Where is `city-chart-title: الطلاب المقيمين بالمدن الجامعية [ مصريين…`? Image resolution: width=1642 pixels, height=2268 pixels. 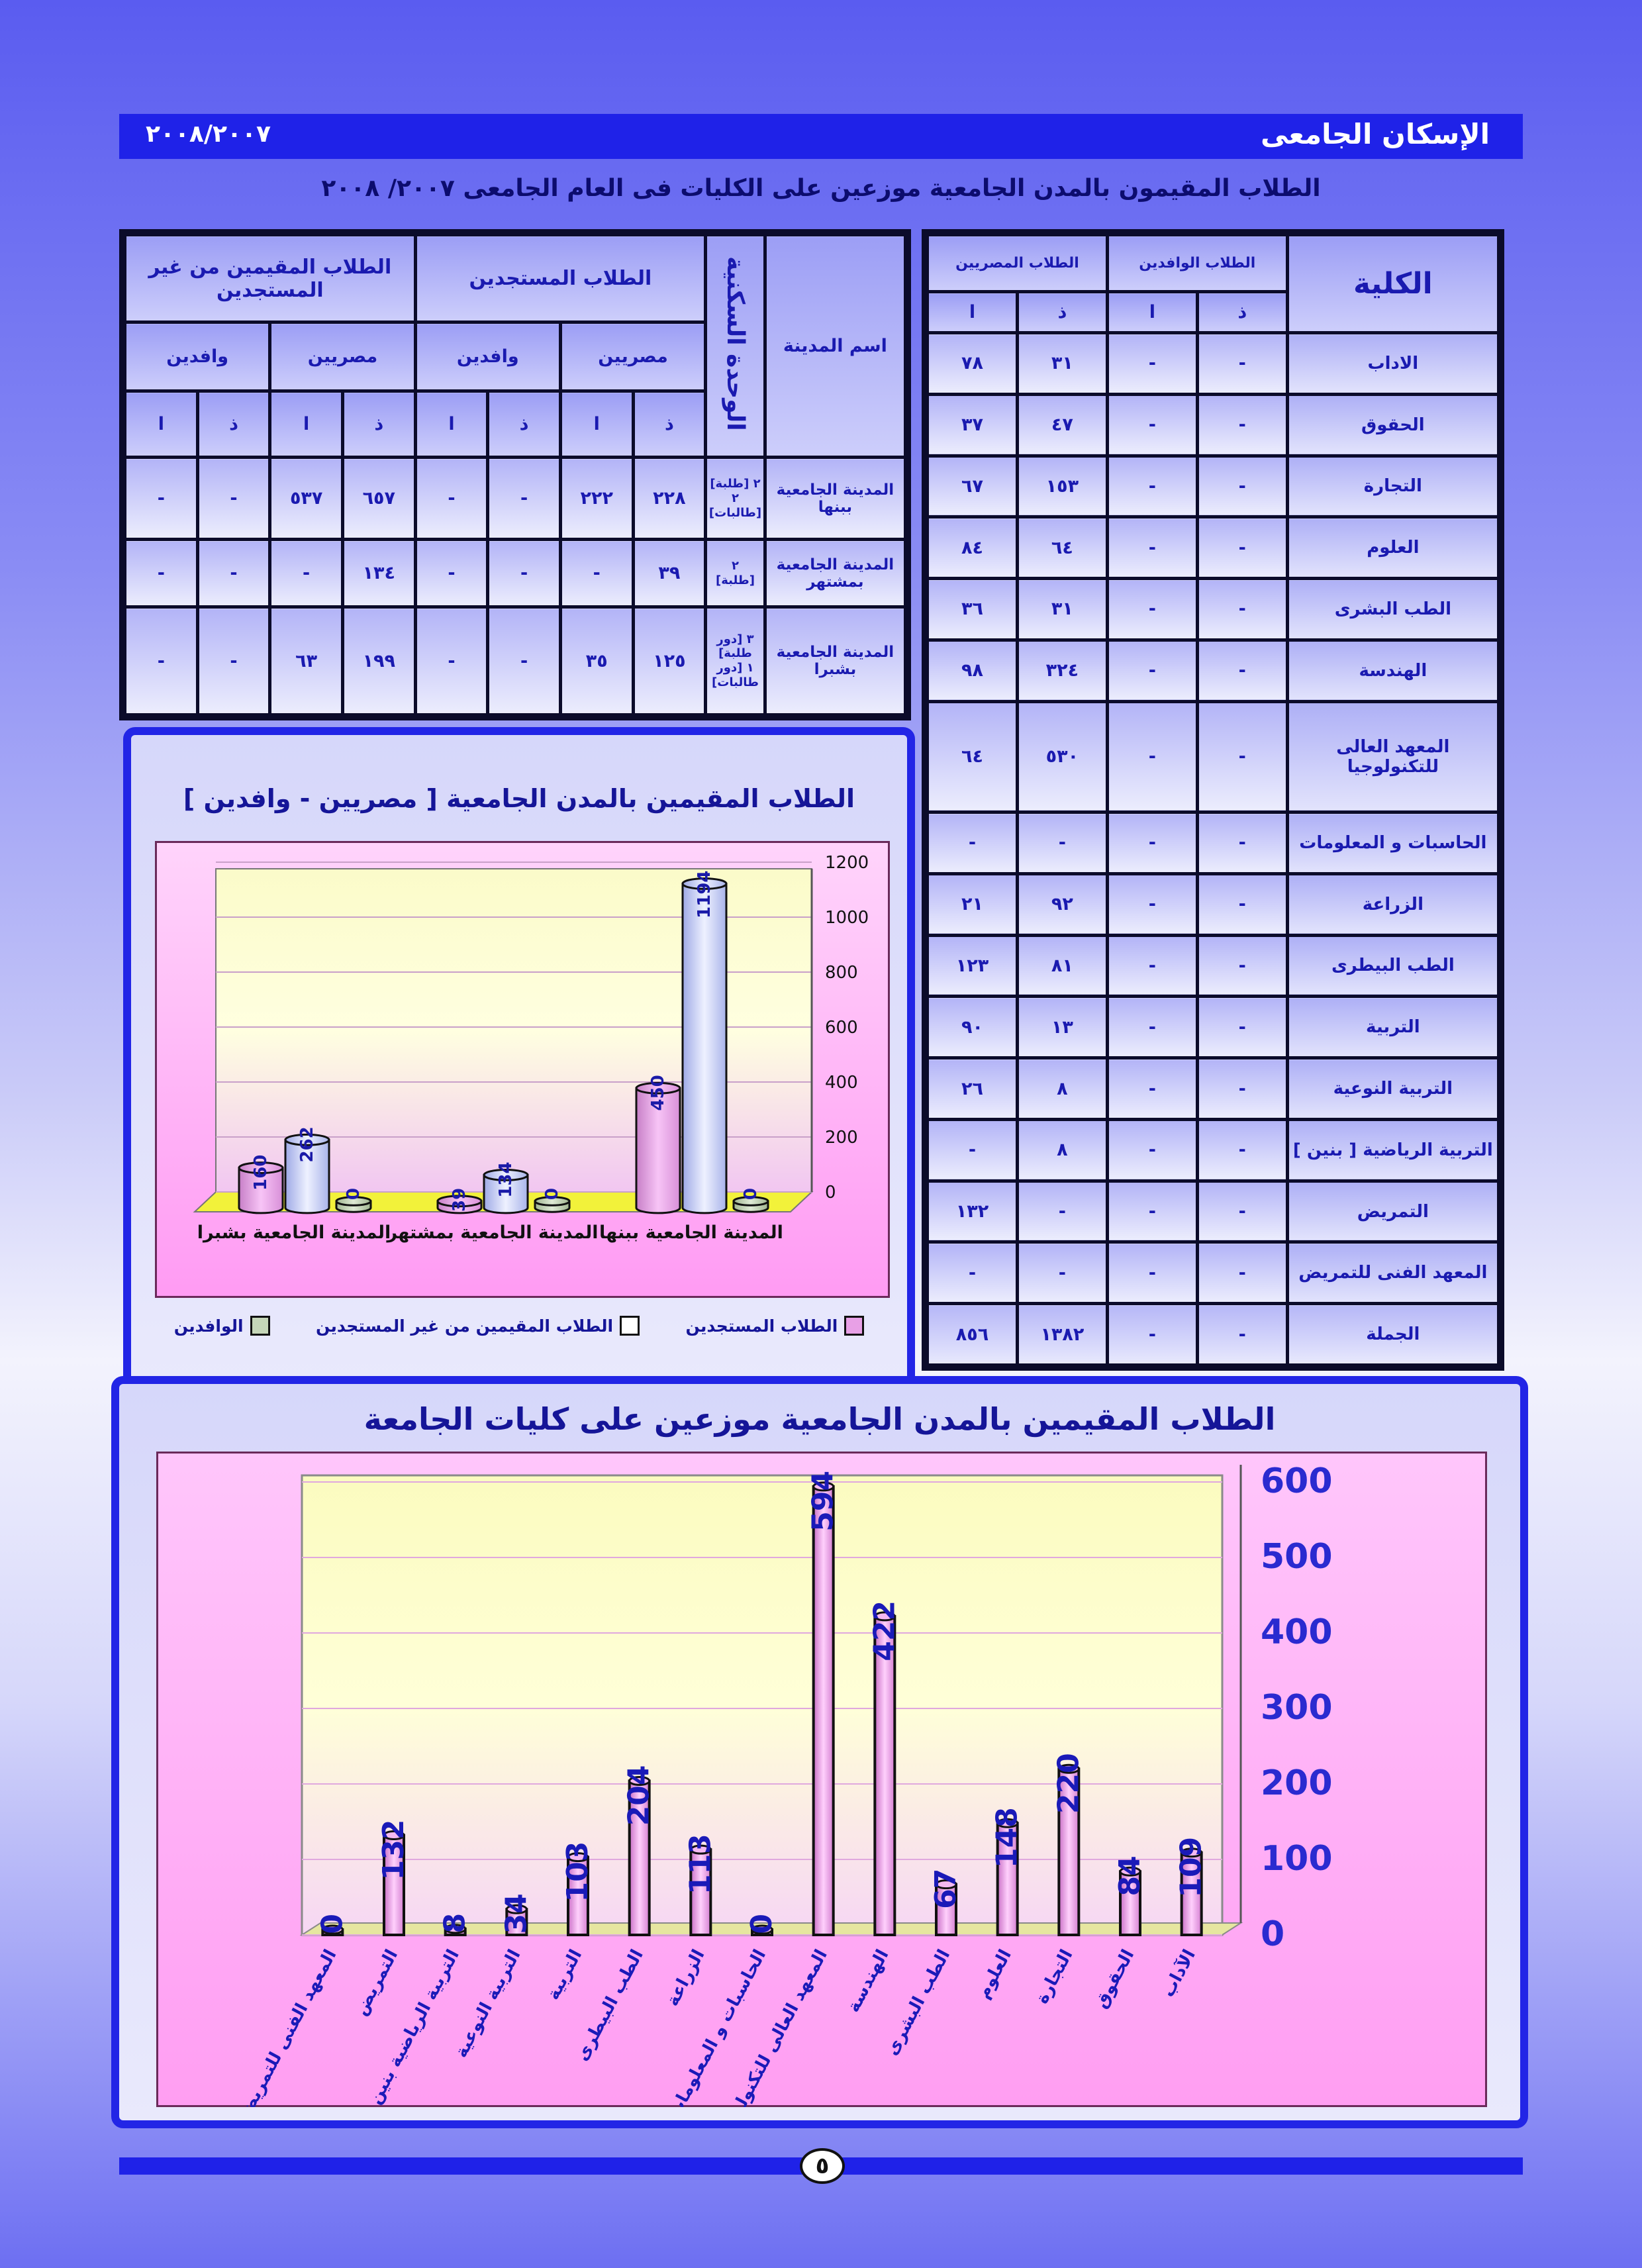
city-chart-title: الطلاب المقيمين بالمدن الجامعية [ مصريين… is located at coordinates (519, 799).